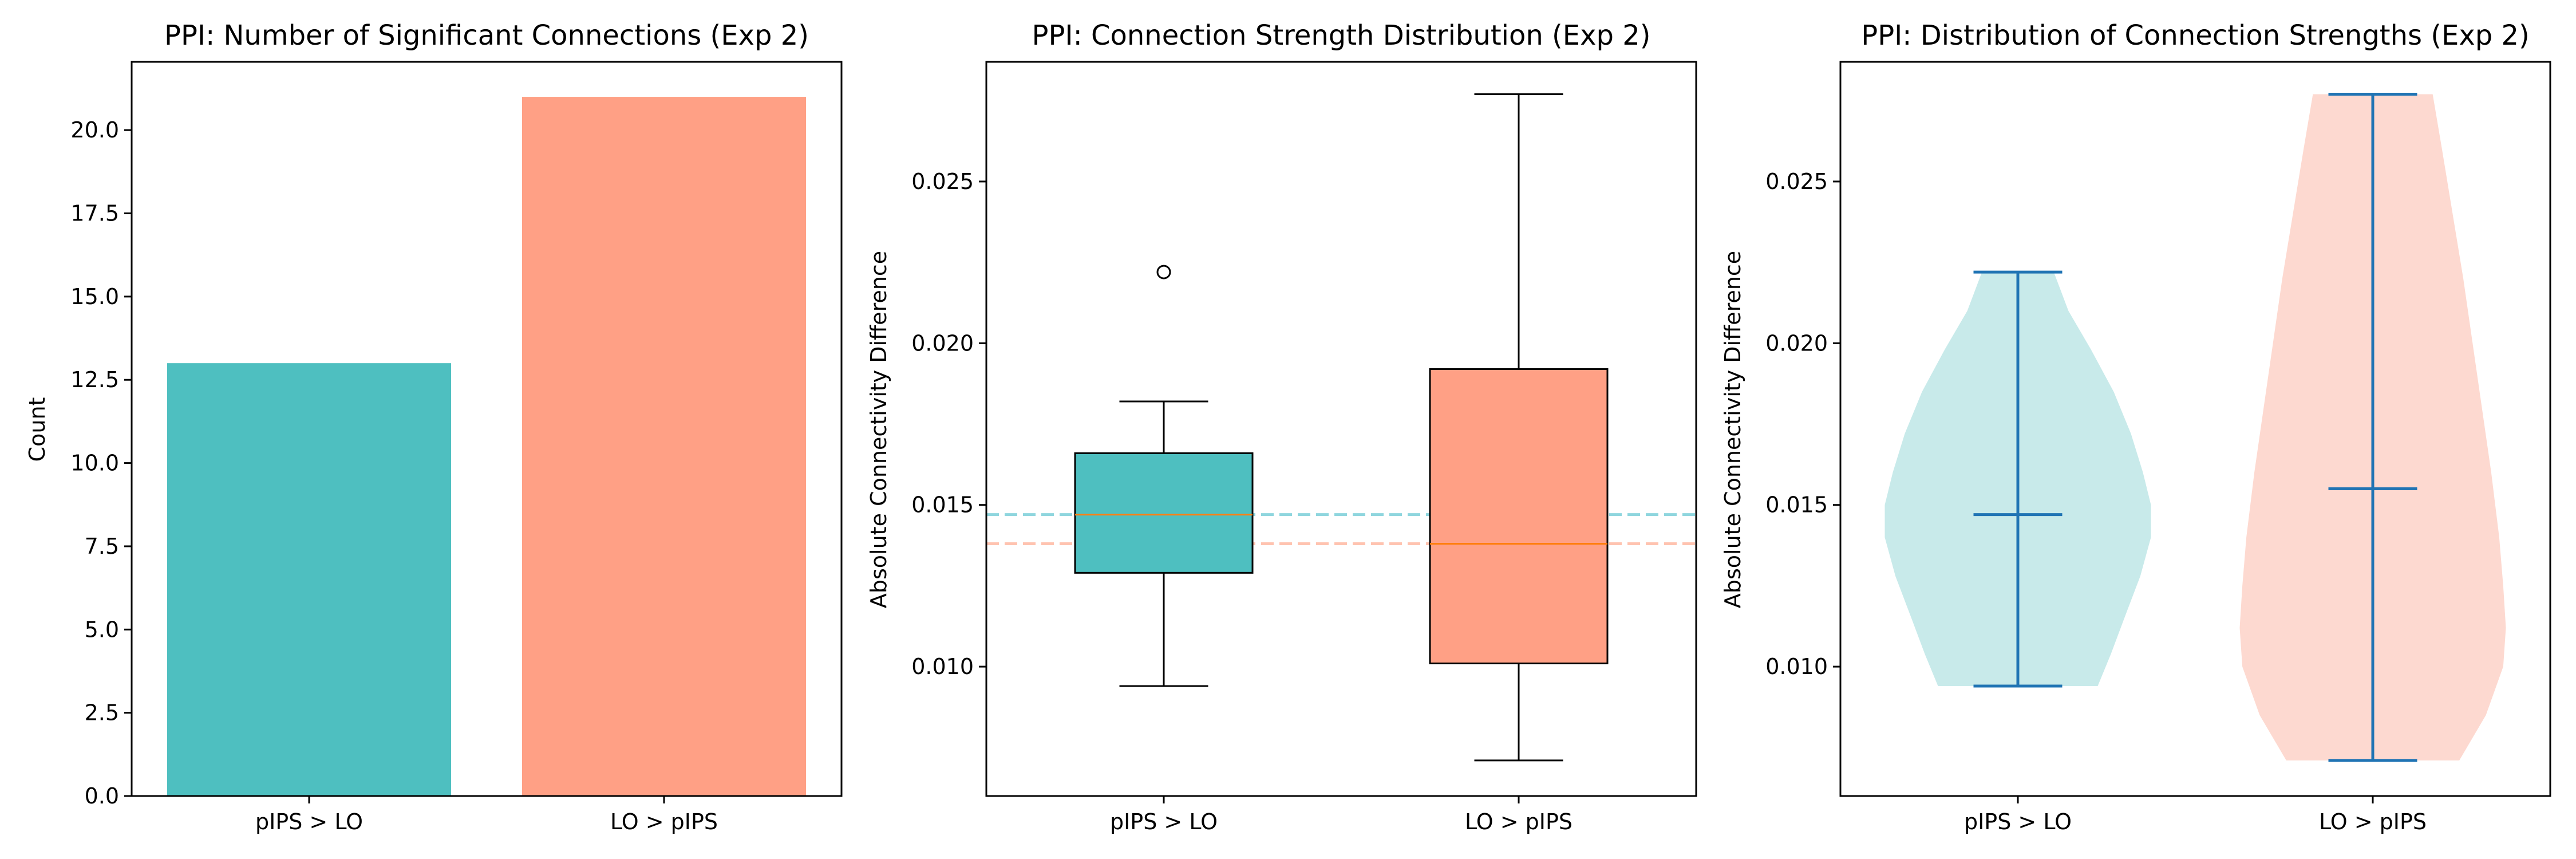 The height and width of the screenshot is (859, 2576). What do you see at coordinates (1163, 272) in the screenshot?
I see `outlier-point` at bounding box center [1163, 272].